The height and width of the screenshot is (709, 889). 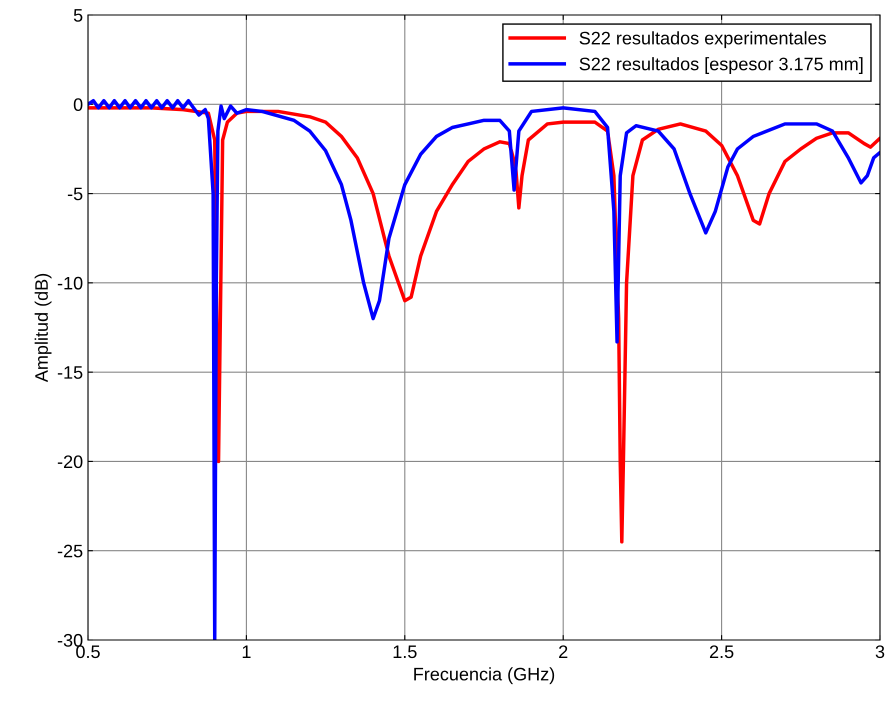 What do you see at coordinates (70, 551) in the screenshot?
I see `y-tick-label: -25` at bounding box center [70, 551].